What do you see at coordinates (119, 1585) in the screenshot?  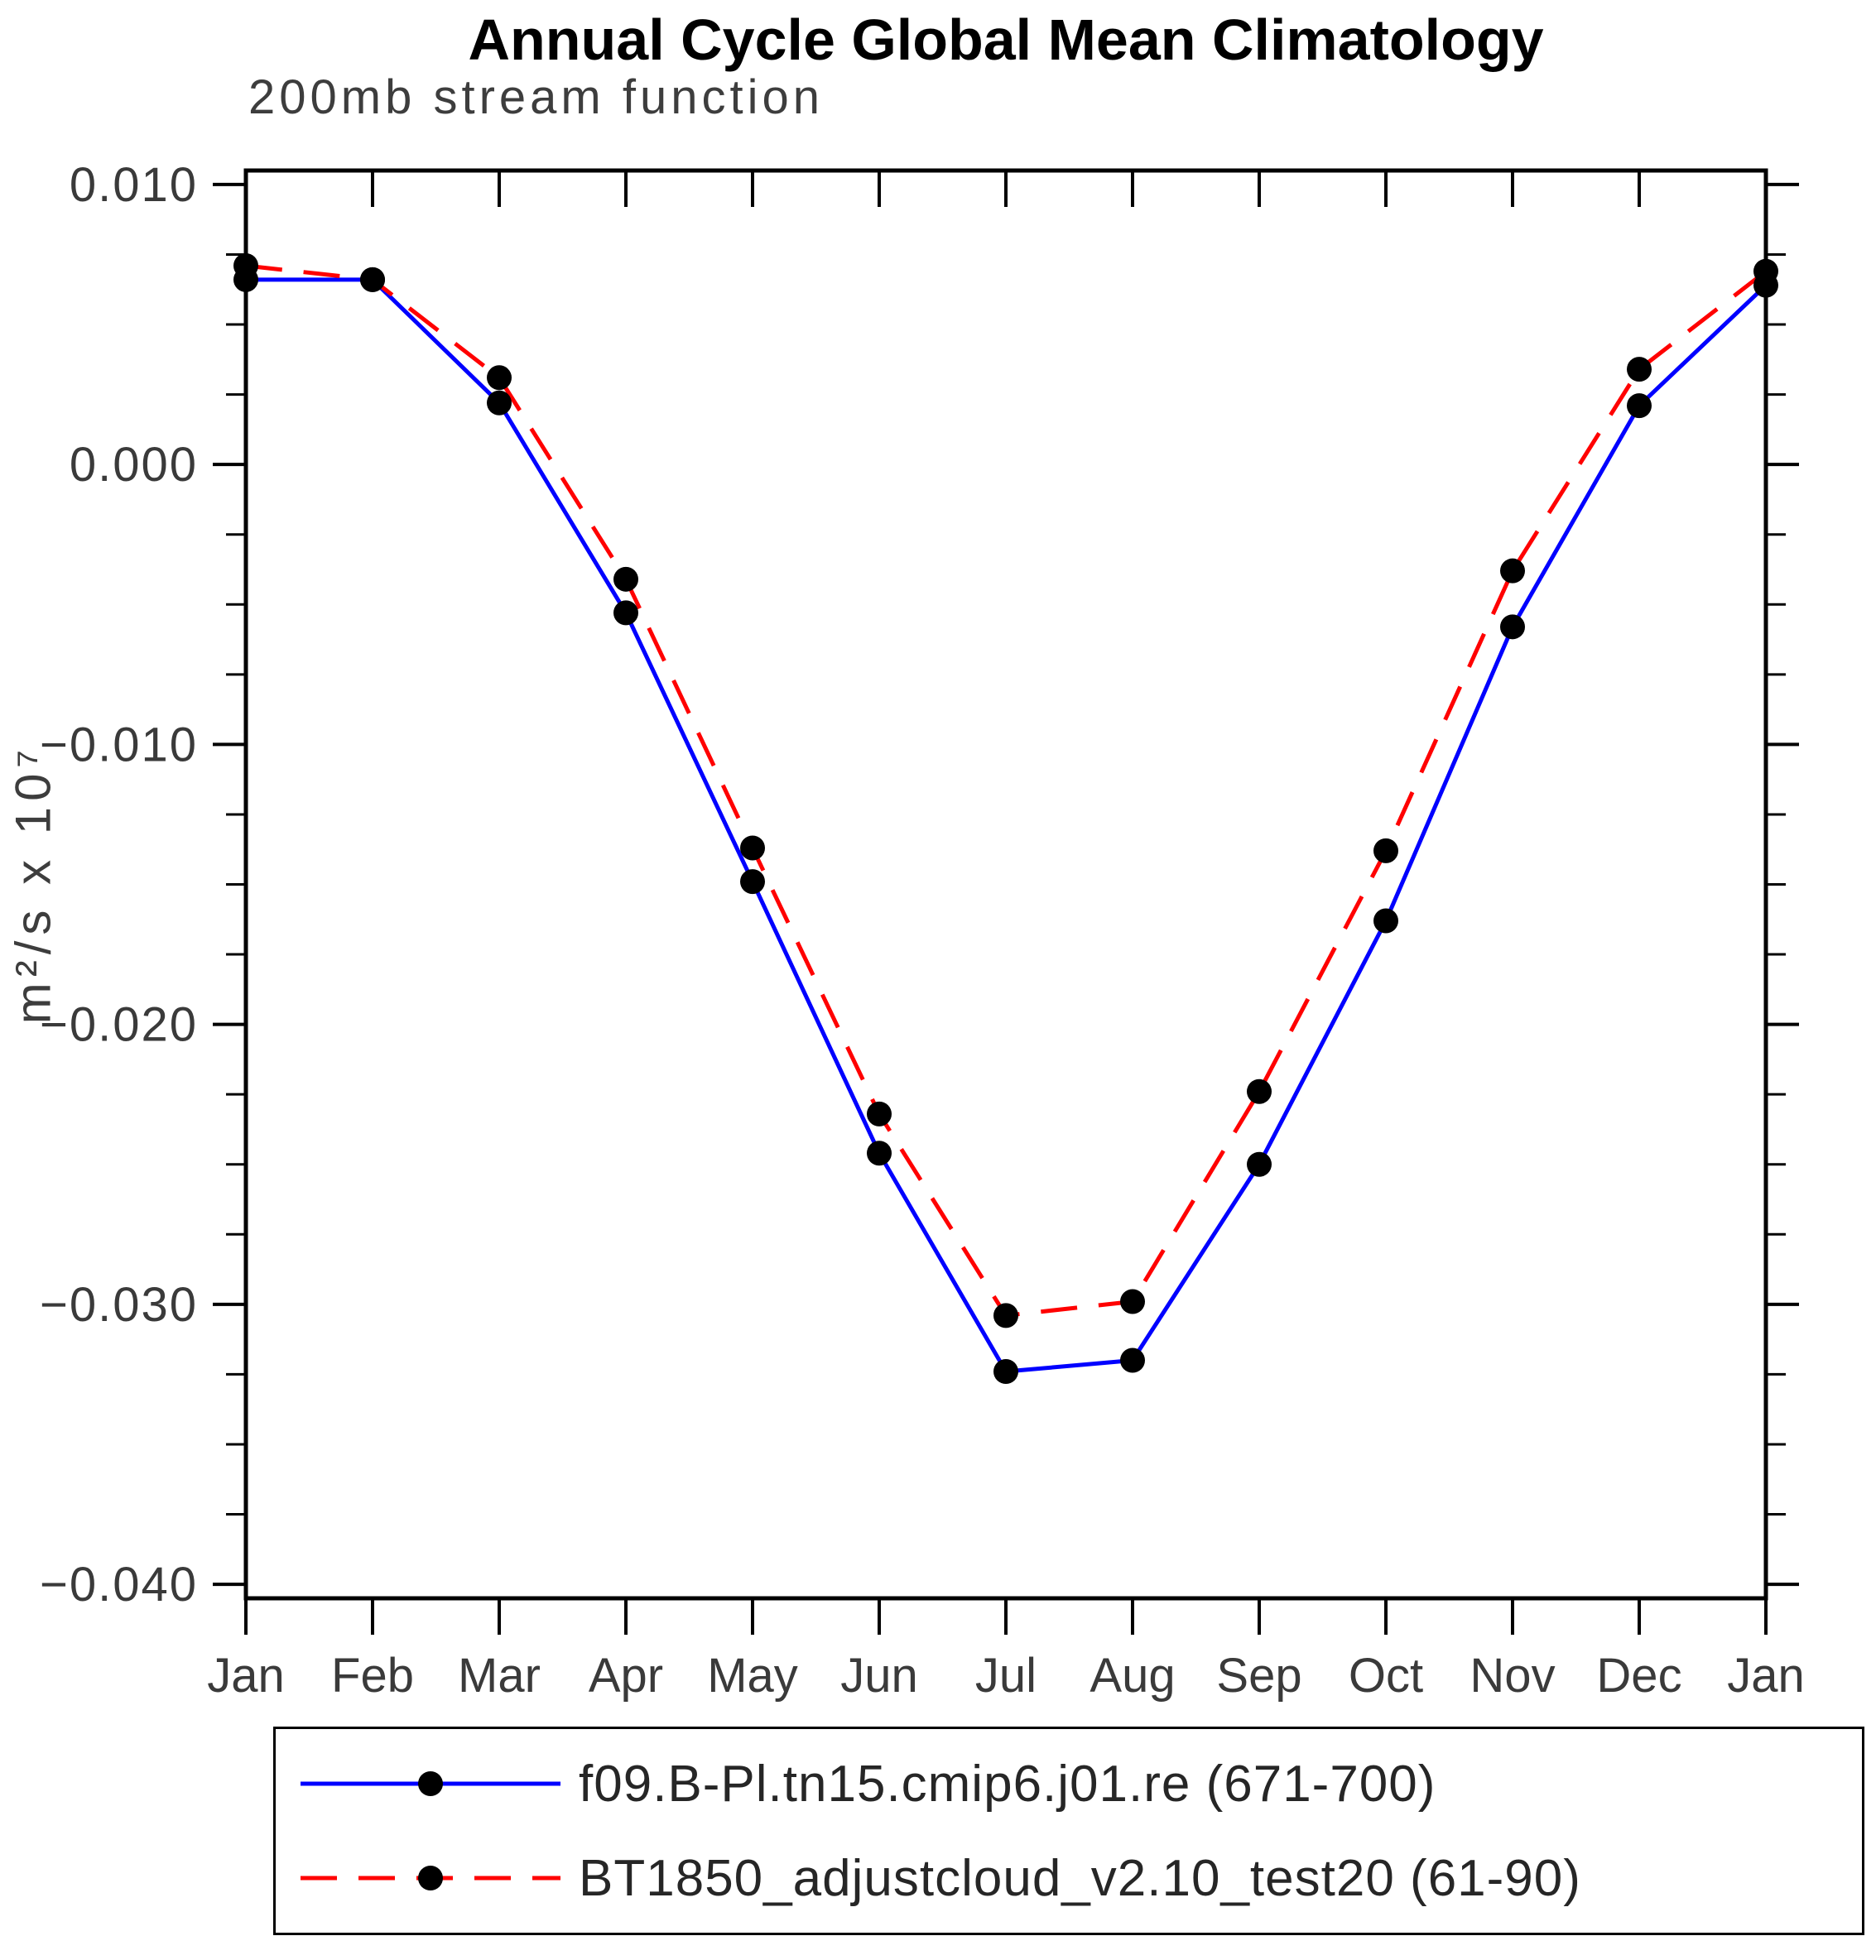 I see `svg-text: −0.040` at bounding box center [119, 1585].